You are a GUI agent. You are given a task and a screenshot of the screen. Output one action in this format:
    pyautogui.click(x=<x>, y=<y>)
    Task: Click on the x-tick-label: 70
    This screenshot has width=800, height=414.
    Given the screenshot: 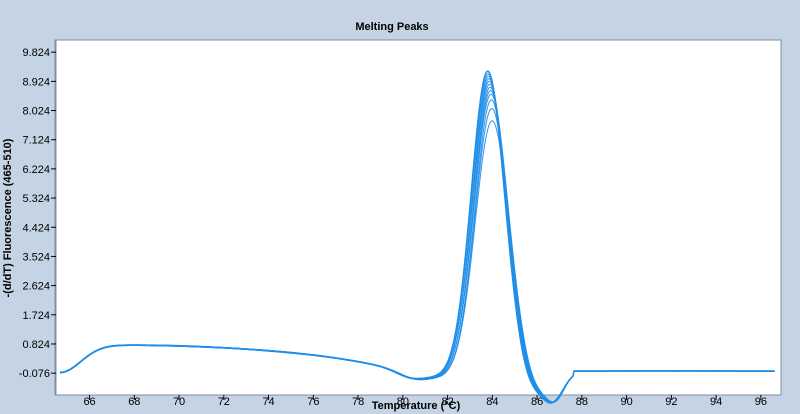 What is the action you would take?
    pyautogui.click(x=179, y=402)
    